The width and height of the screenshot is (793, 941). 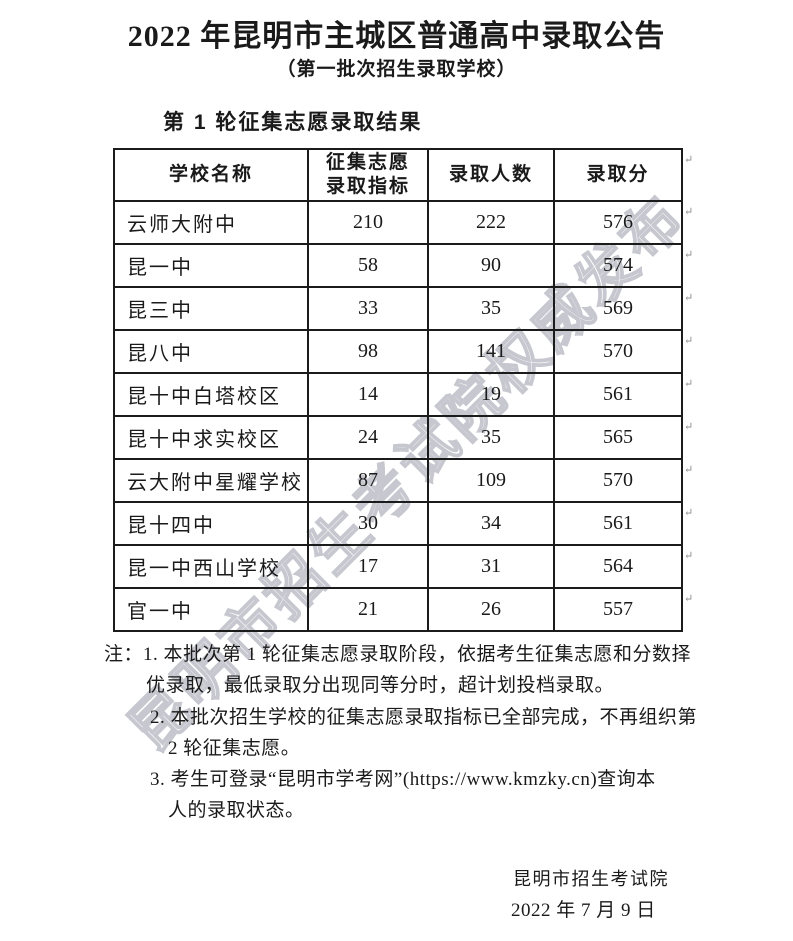 What do you see at coordinates (234, 748) in the screenshot?
I see `note-line-4: 2 轮征集志愿。` at bounding box center [234, 748].